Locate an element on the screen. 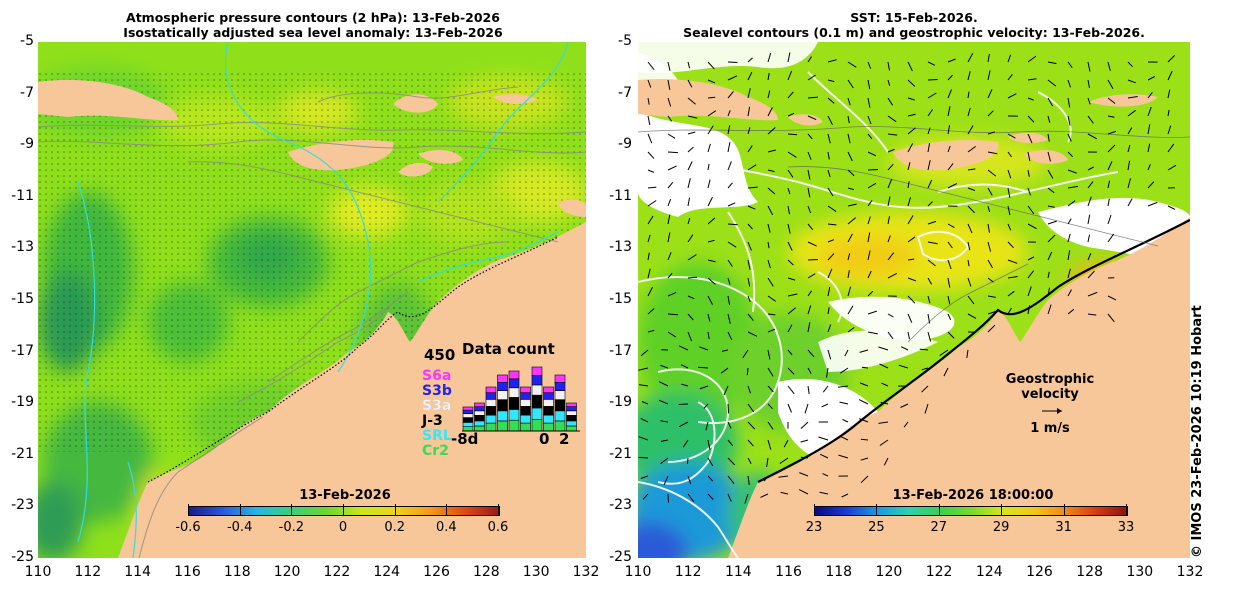 The width and height of the screenshot is (1250, 590). mission-label: SRL is located at coordinates (437, 436).